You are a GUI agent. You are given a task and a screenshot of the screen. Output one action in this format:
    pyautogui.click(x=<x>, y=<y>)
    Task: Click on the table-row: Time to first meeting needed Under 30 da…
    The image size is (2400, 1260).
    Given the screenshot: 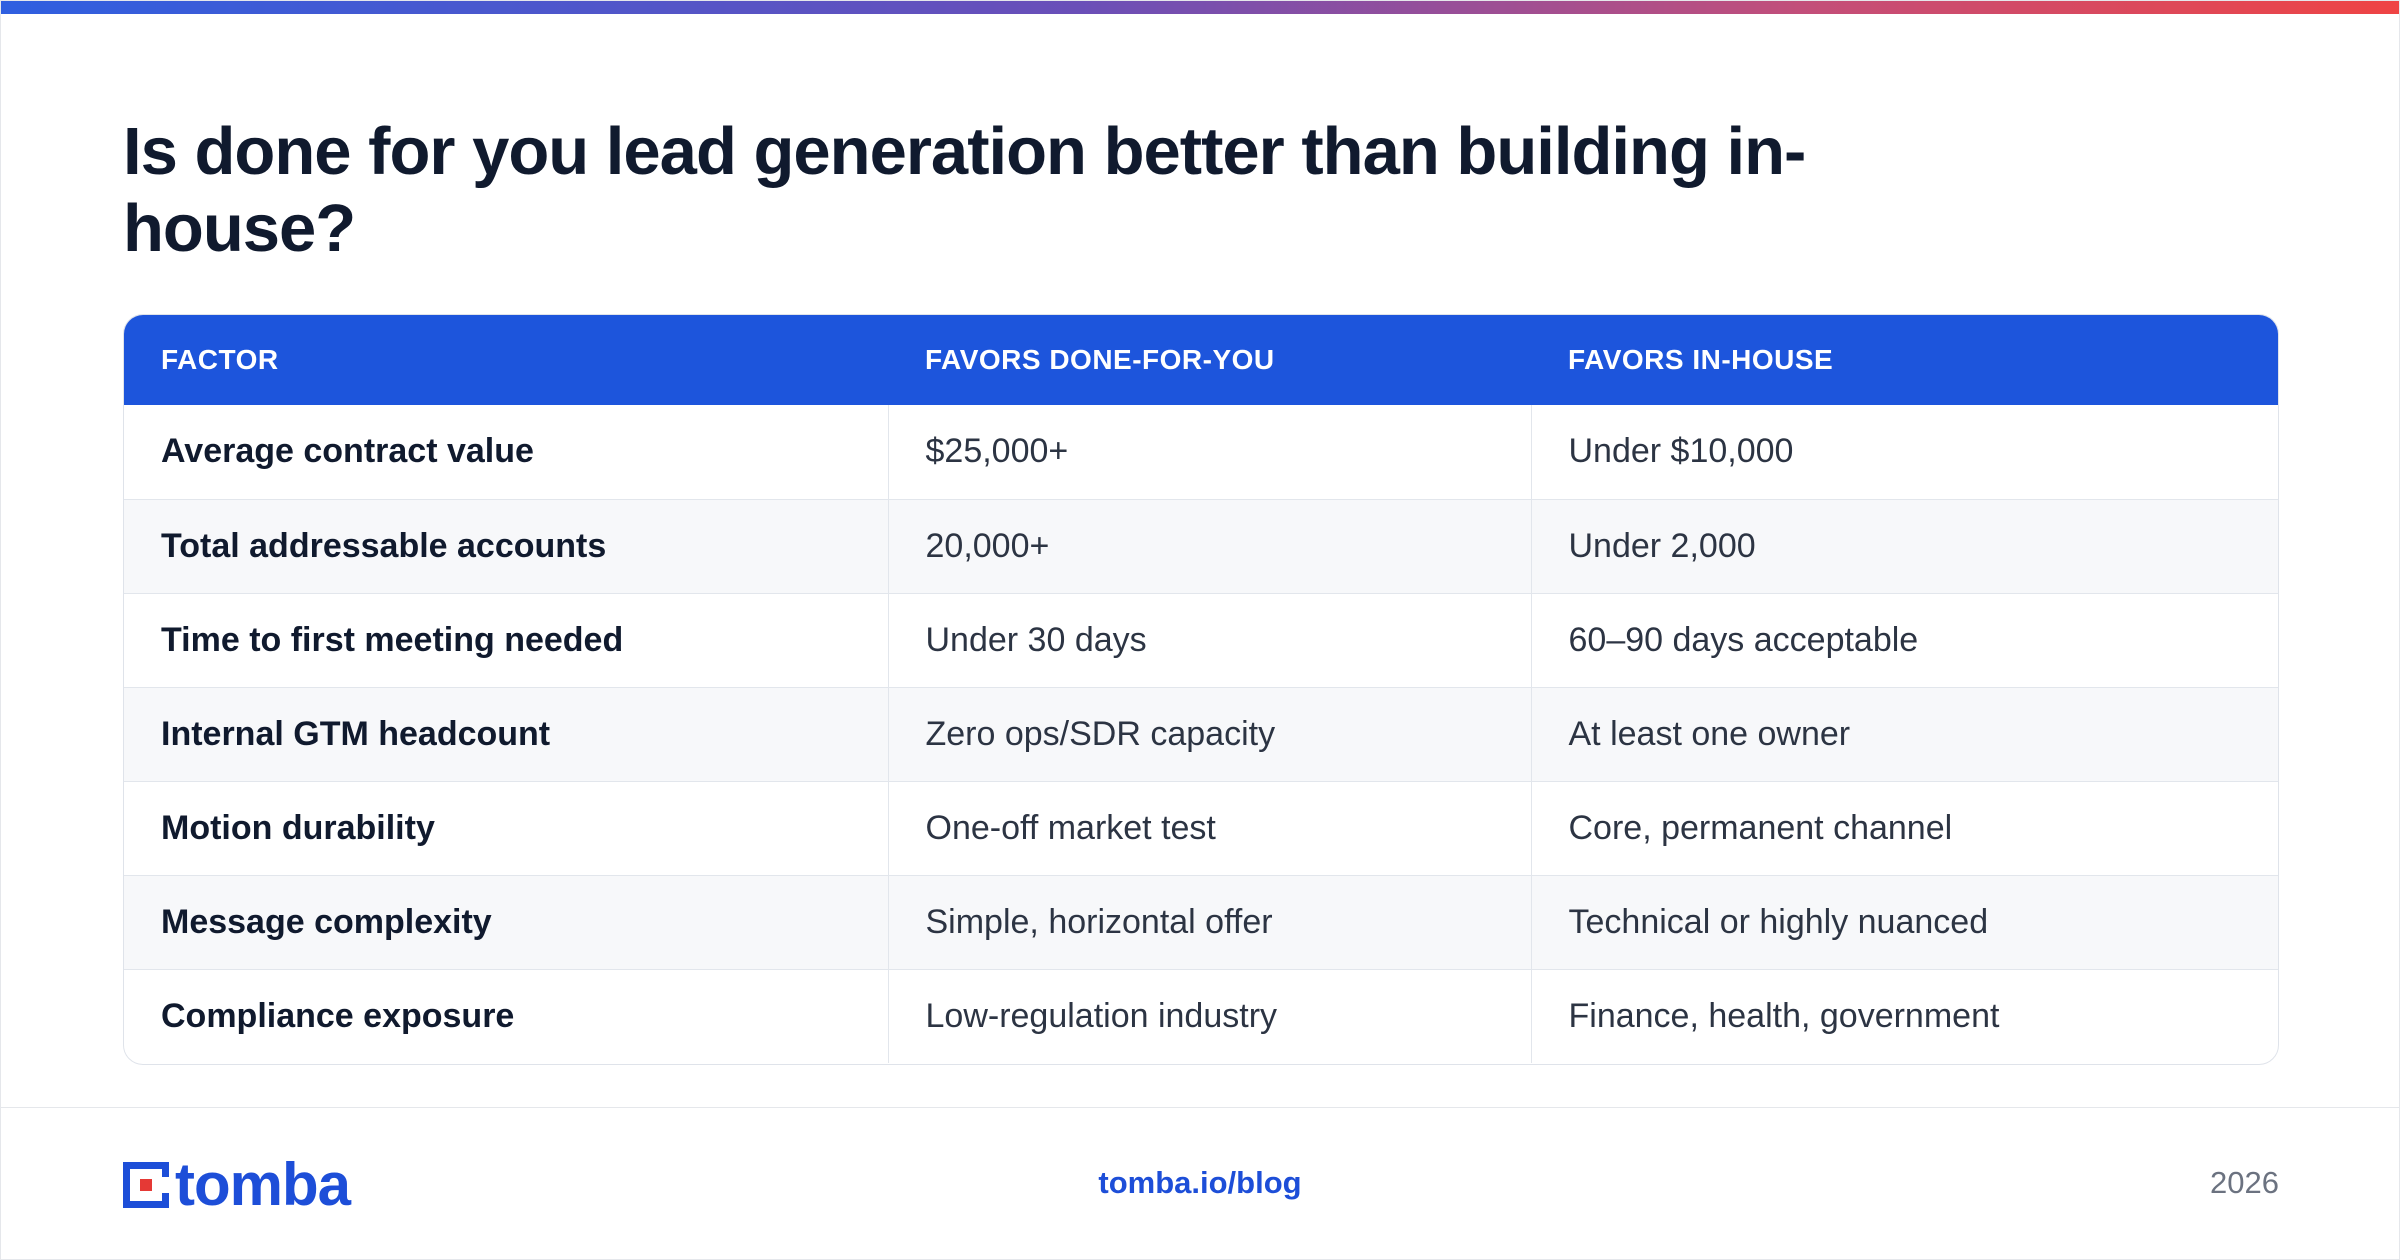 What is the action you would take?
    pyautogui.click(x=1201, y=639)
    